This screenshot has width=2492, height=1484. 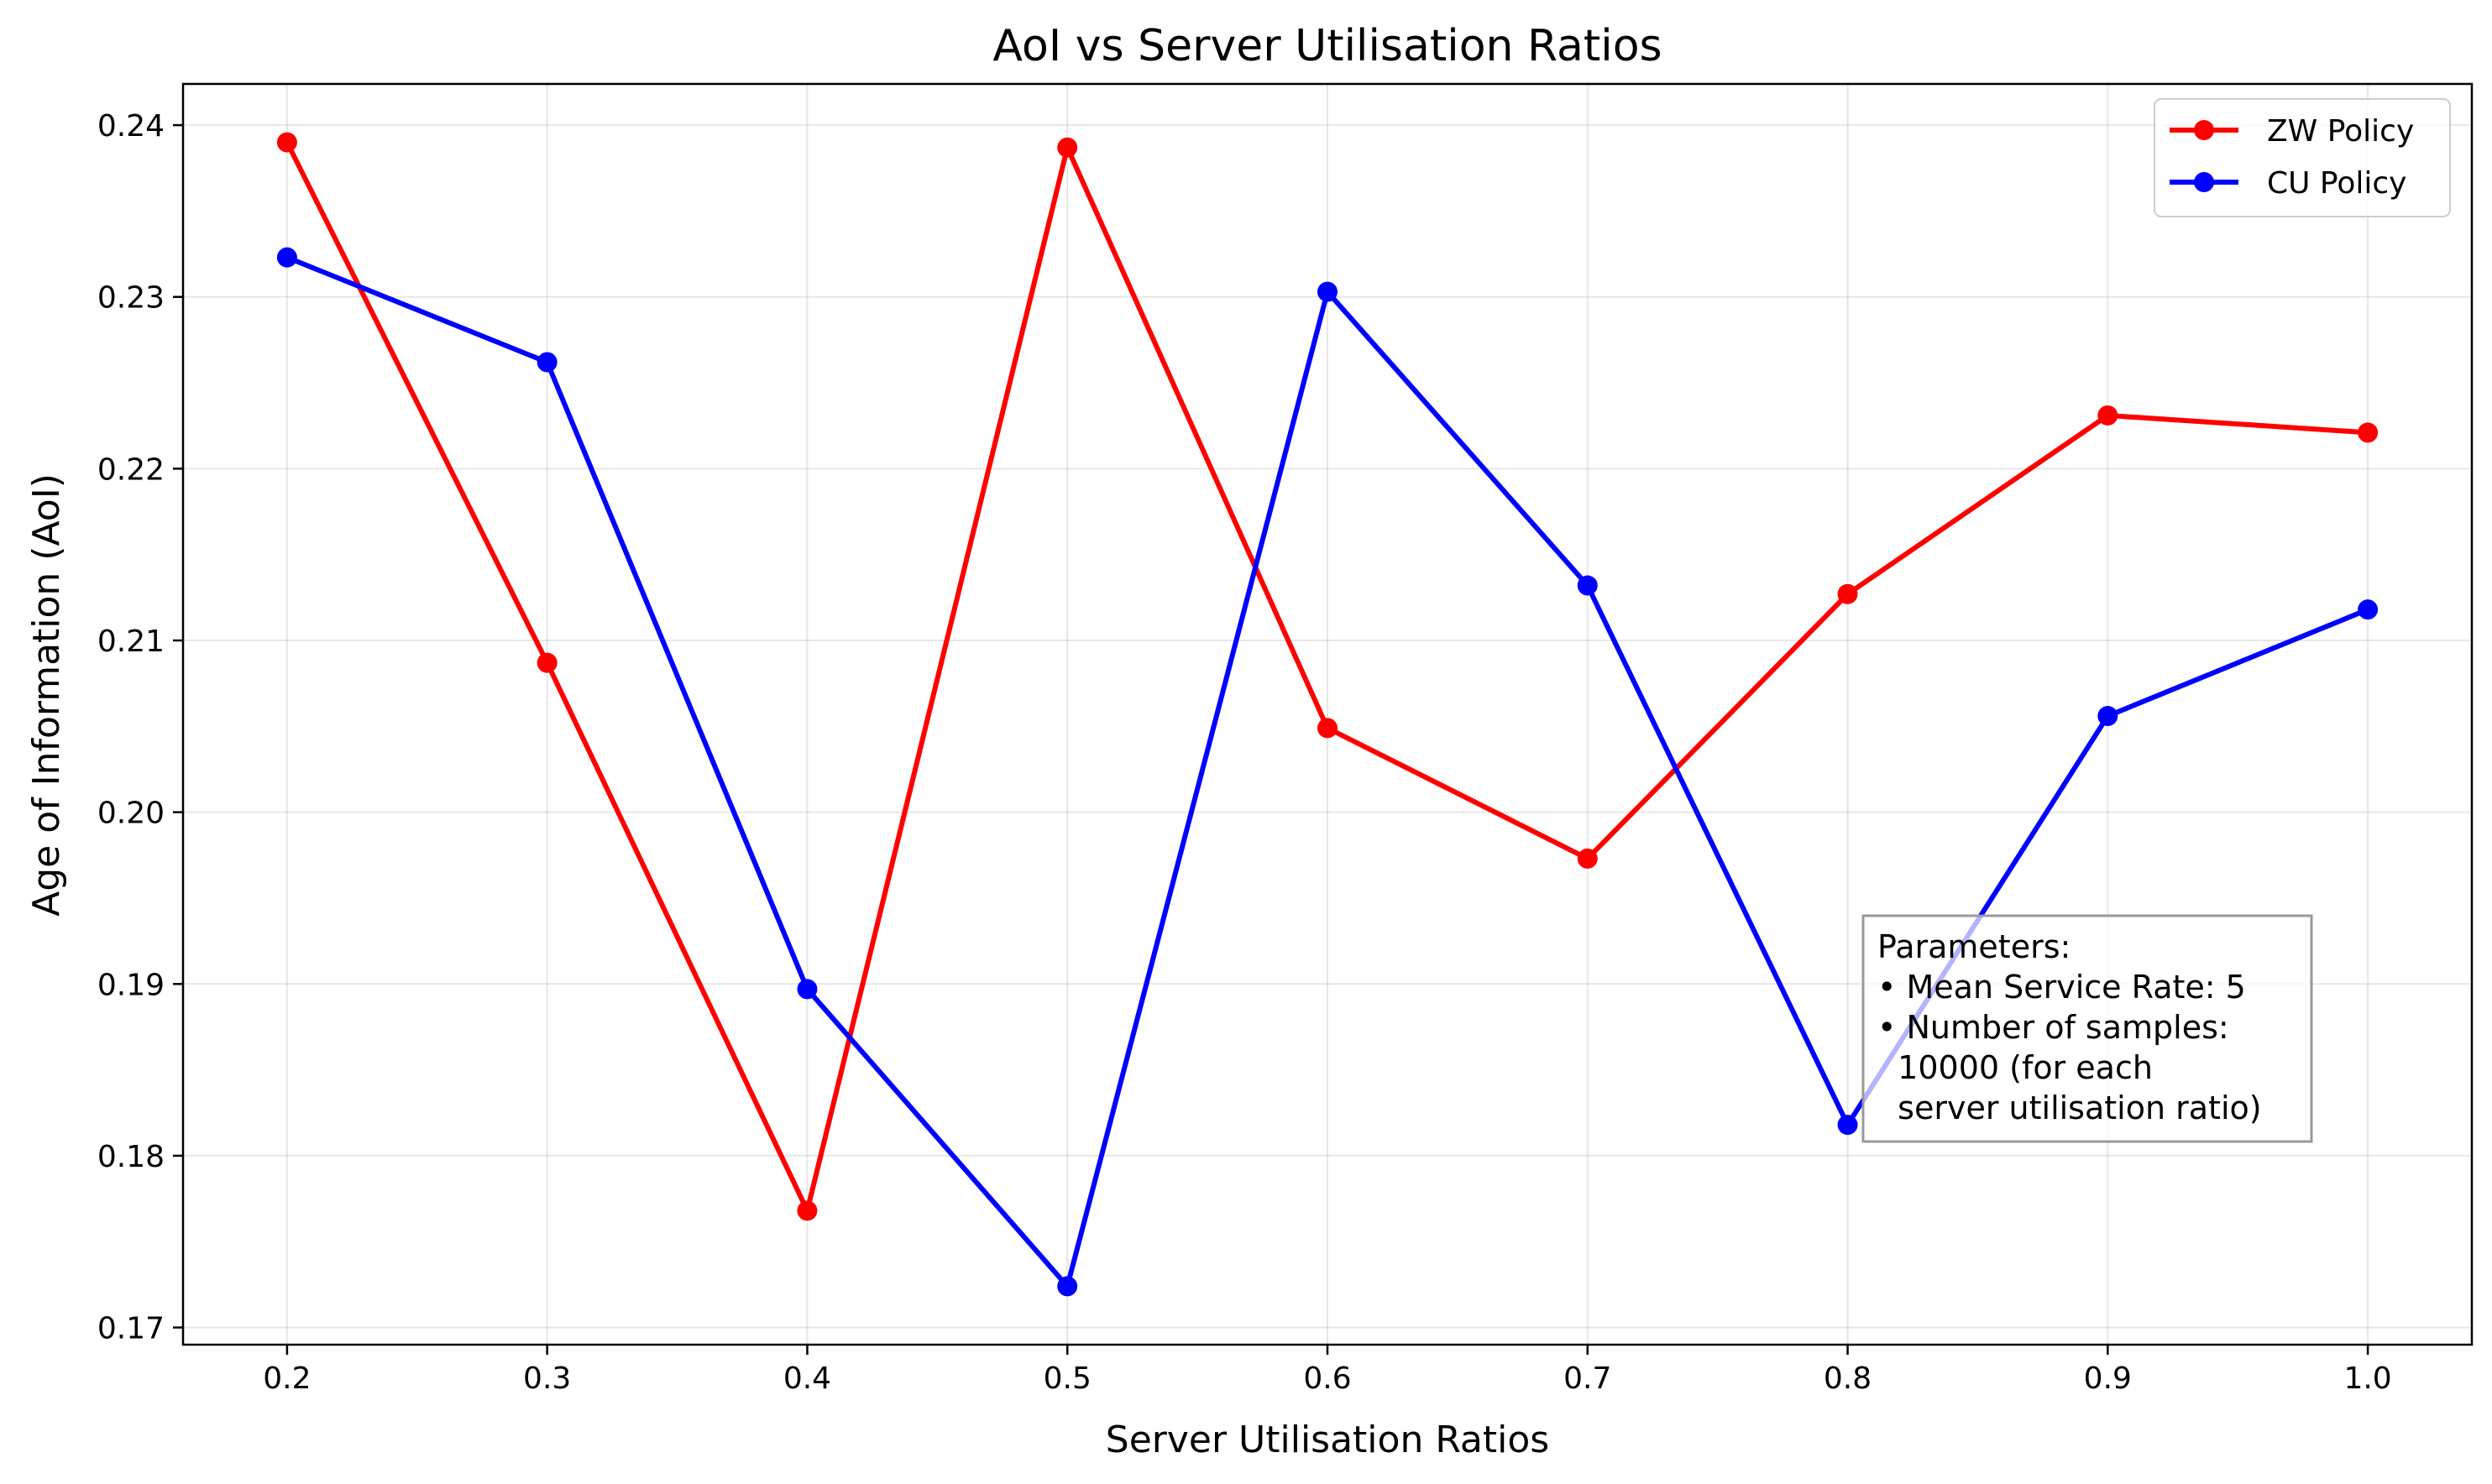 What do you see at coordinates (287, 1378) in the screenshot?
I see `x-tick-label: 0.2` at bounding box center [287, 1378].